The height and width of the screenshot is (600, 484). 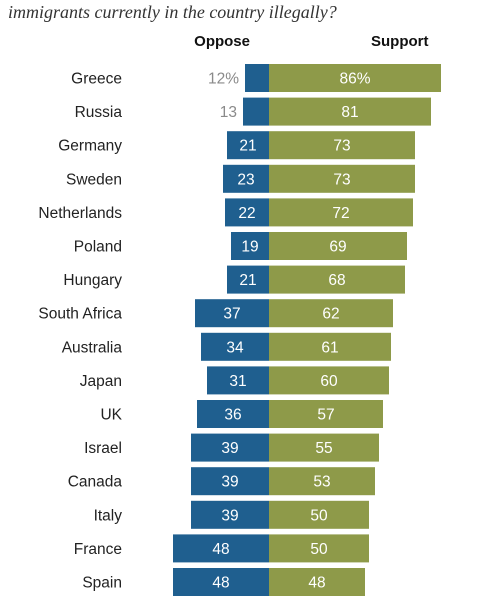 I want to click on bar-oppose-netherlands, so click(x=247, y=212).